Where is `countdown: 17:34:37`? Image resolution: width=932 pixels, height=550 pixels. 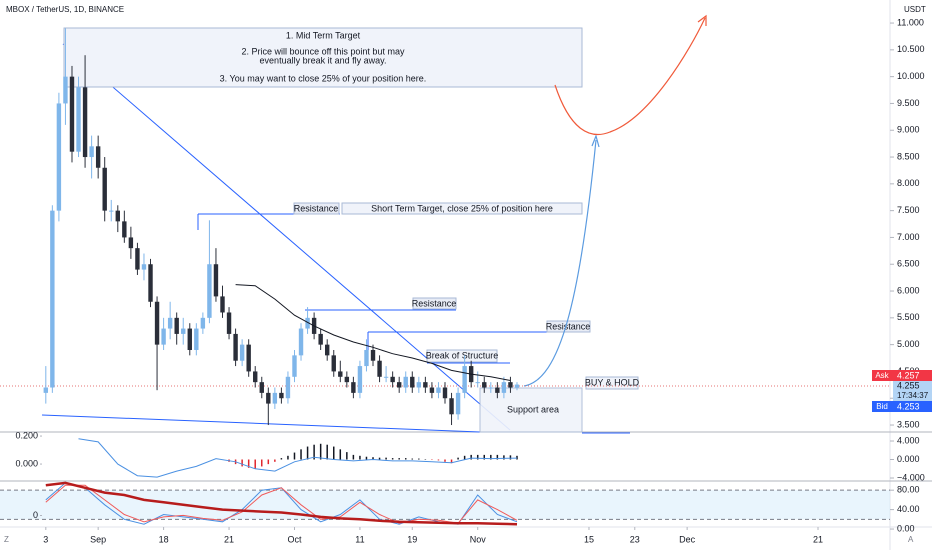 countdown: 17:34:37 is located at coordinates (913, 395).